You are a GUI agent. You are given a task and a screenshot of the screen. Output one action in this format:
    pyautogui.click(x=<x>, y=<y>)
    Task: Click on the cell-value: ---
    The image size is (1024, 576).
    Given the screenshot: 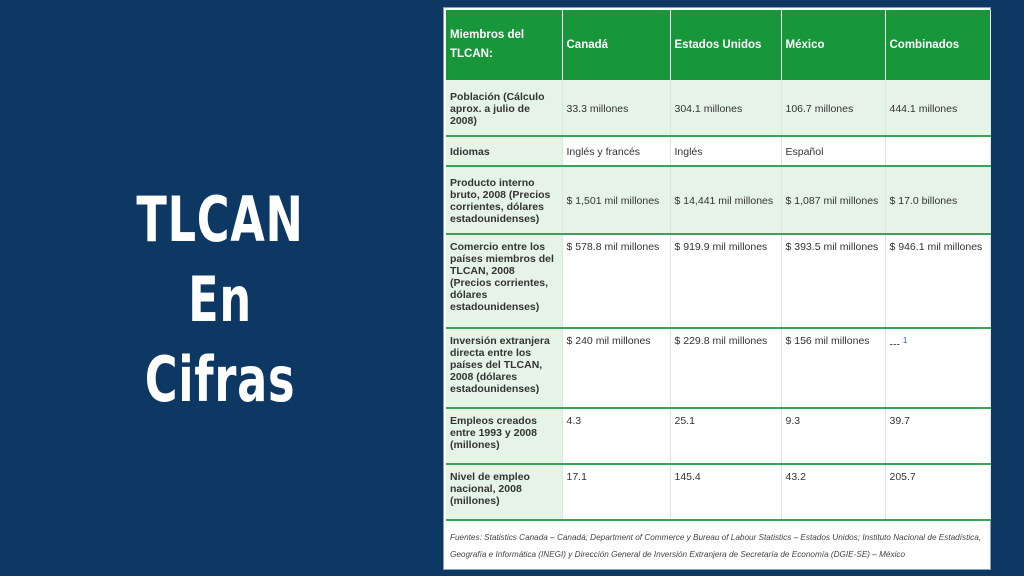 What is the action you would take?
    pyautogui.click(x=895, y=344)
    